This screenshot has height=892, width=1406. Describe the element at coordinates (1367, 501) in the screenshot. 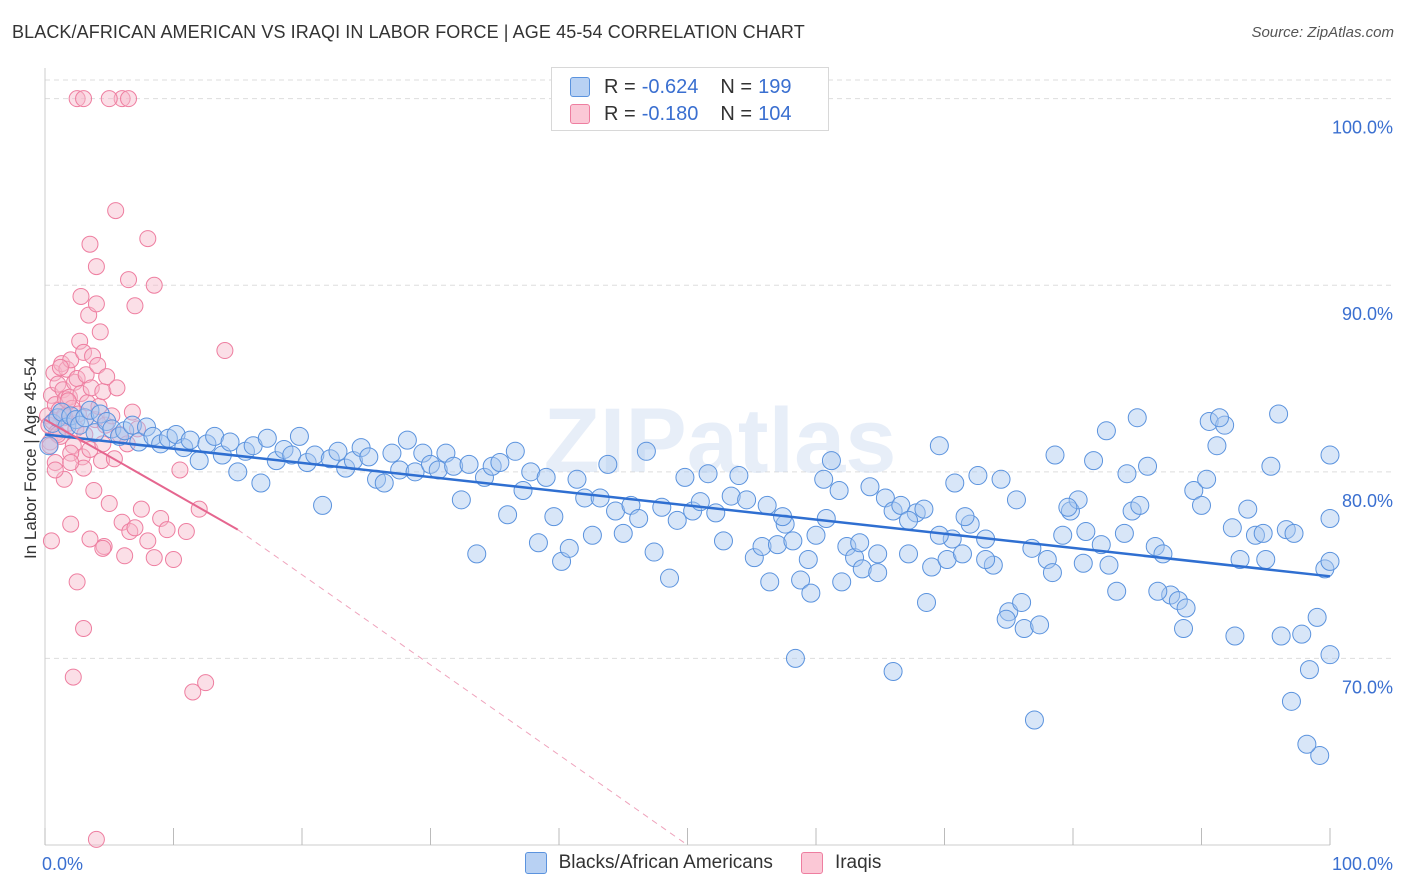

I see `y-tick-label: 80.0%` at that location.